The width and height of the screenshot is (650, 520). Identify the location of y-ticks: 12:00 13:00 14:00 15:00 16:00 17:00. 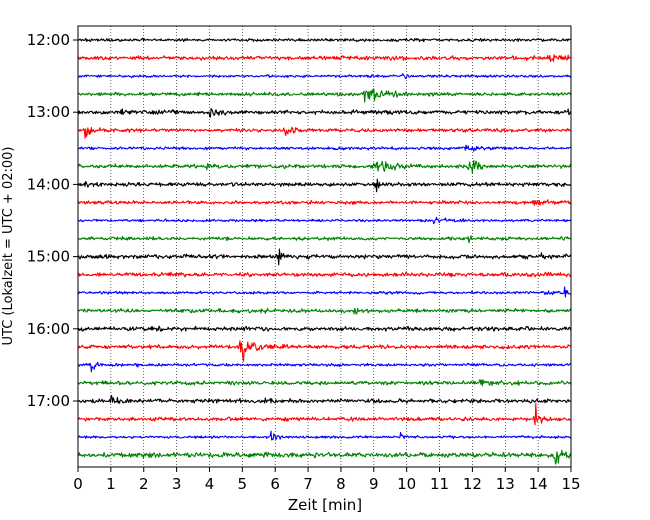
(52, 220).